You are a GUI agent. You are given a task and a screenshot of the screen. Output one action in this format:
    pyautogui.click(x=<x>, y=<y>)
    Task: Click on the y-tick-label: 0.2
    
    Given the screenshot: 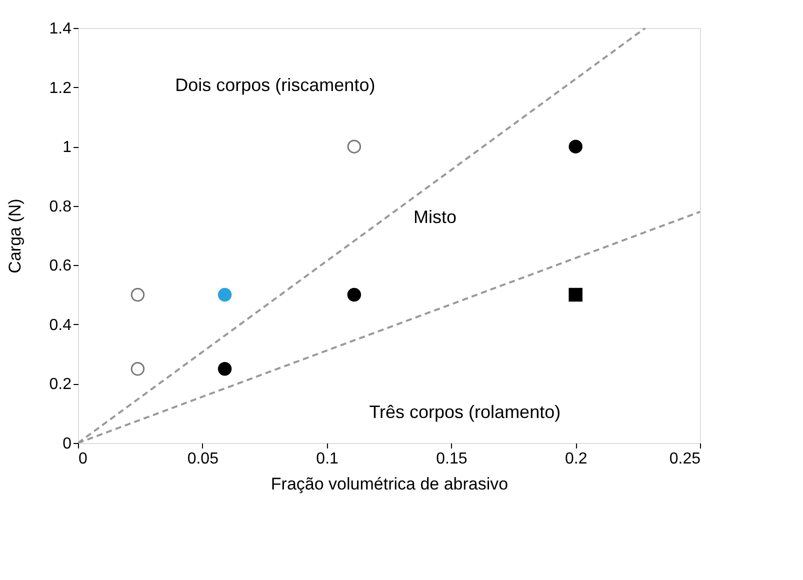 What is the action you would take?
    pyautogui.click(x=60, y=385)
    